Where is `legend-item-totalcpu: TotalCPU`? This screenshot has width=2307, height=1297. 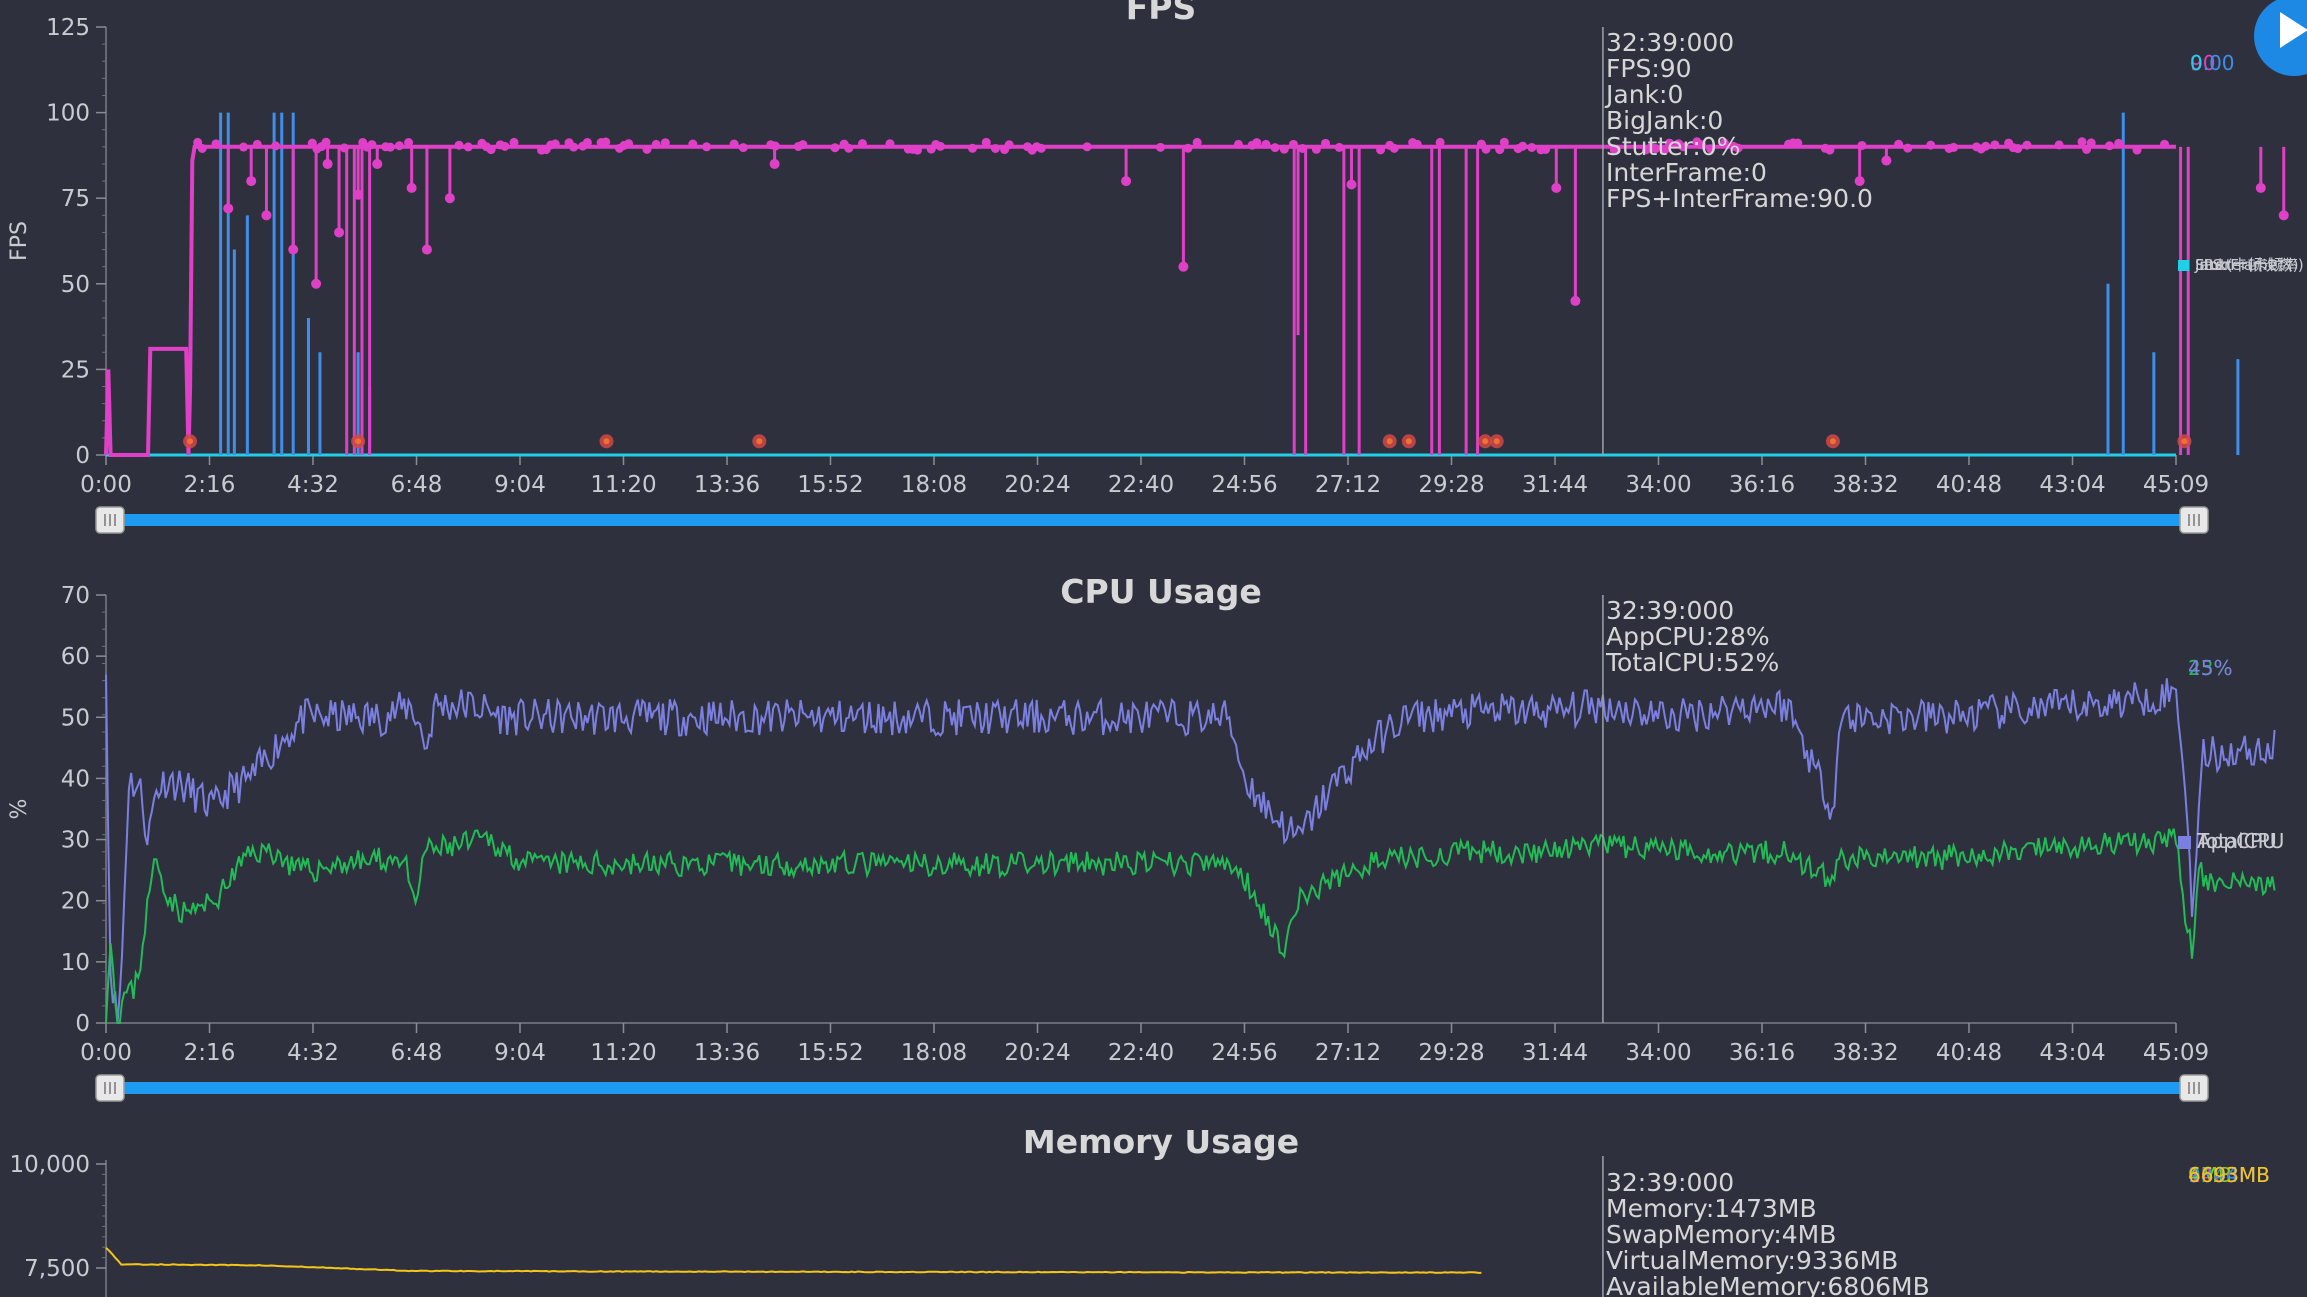 legend-item-totalcpu: TotalCPU is located at coordinates (2231, 841).